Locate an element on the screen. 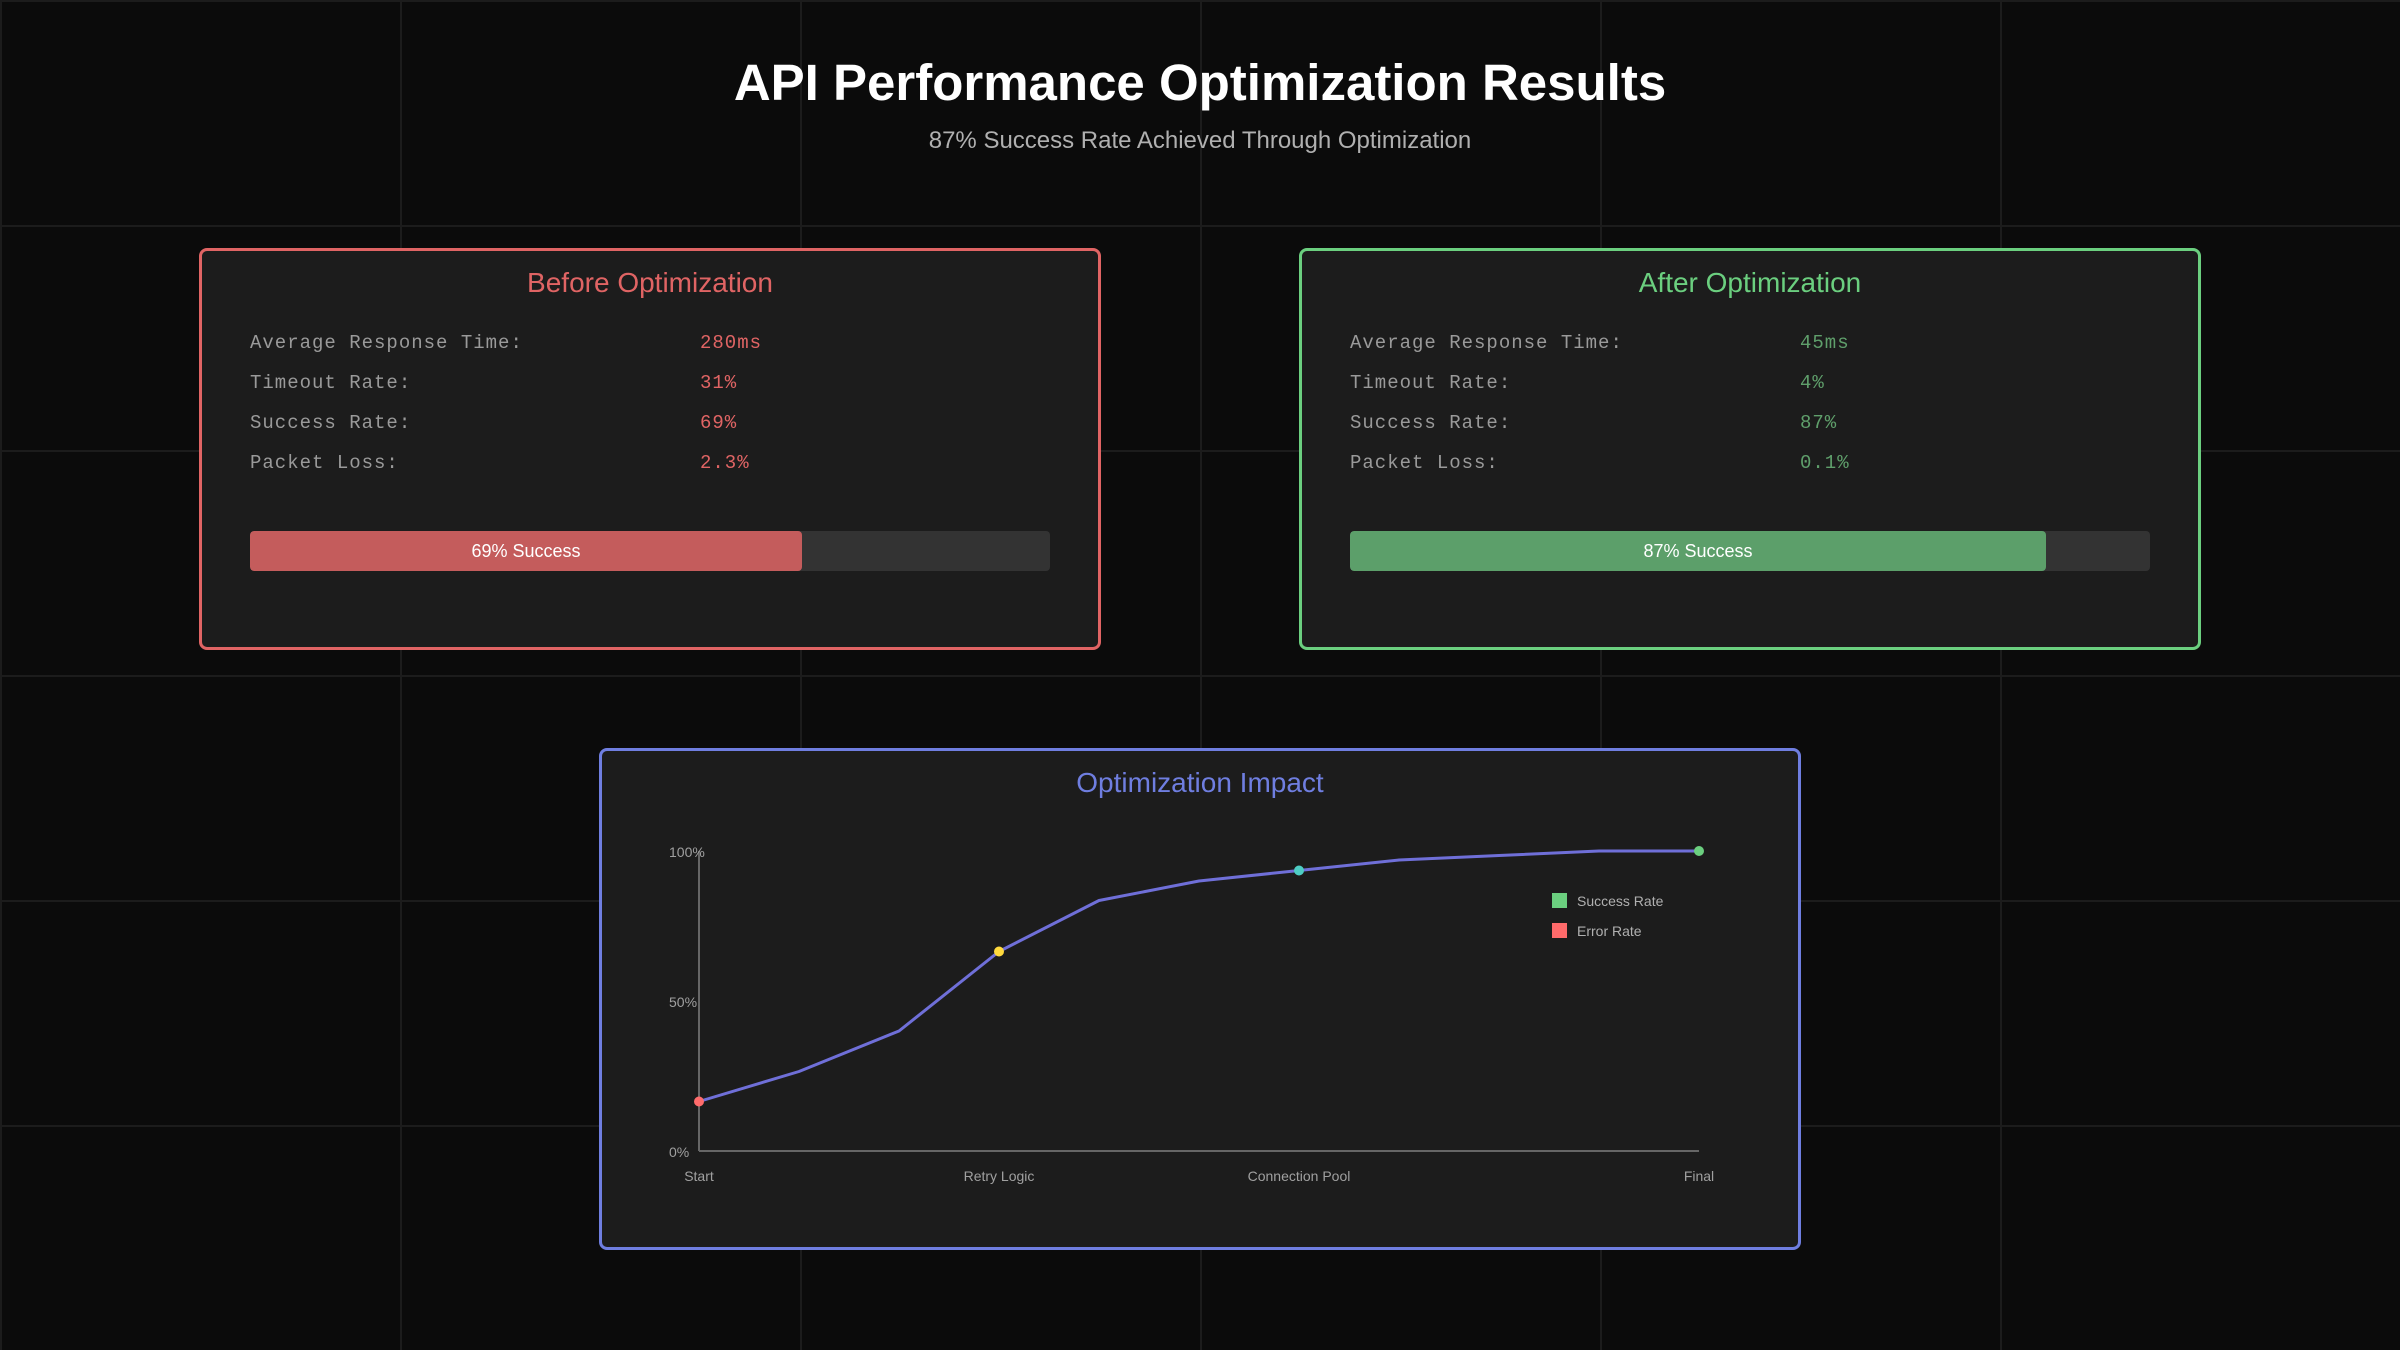  metric-row-timeout-rate: Timeout Rate: 4% is located at coordinates (1750, 391).